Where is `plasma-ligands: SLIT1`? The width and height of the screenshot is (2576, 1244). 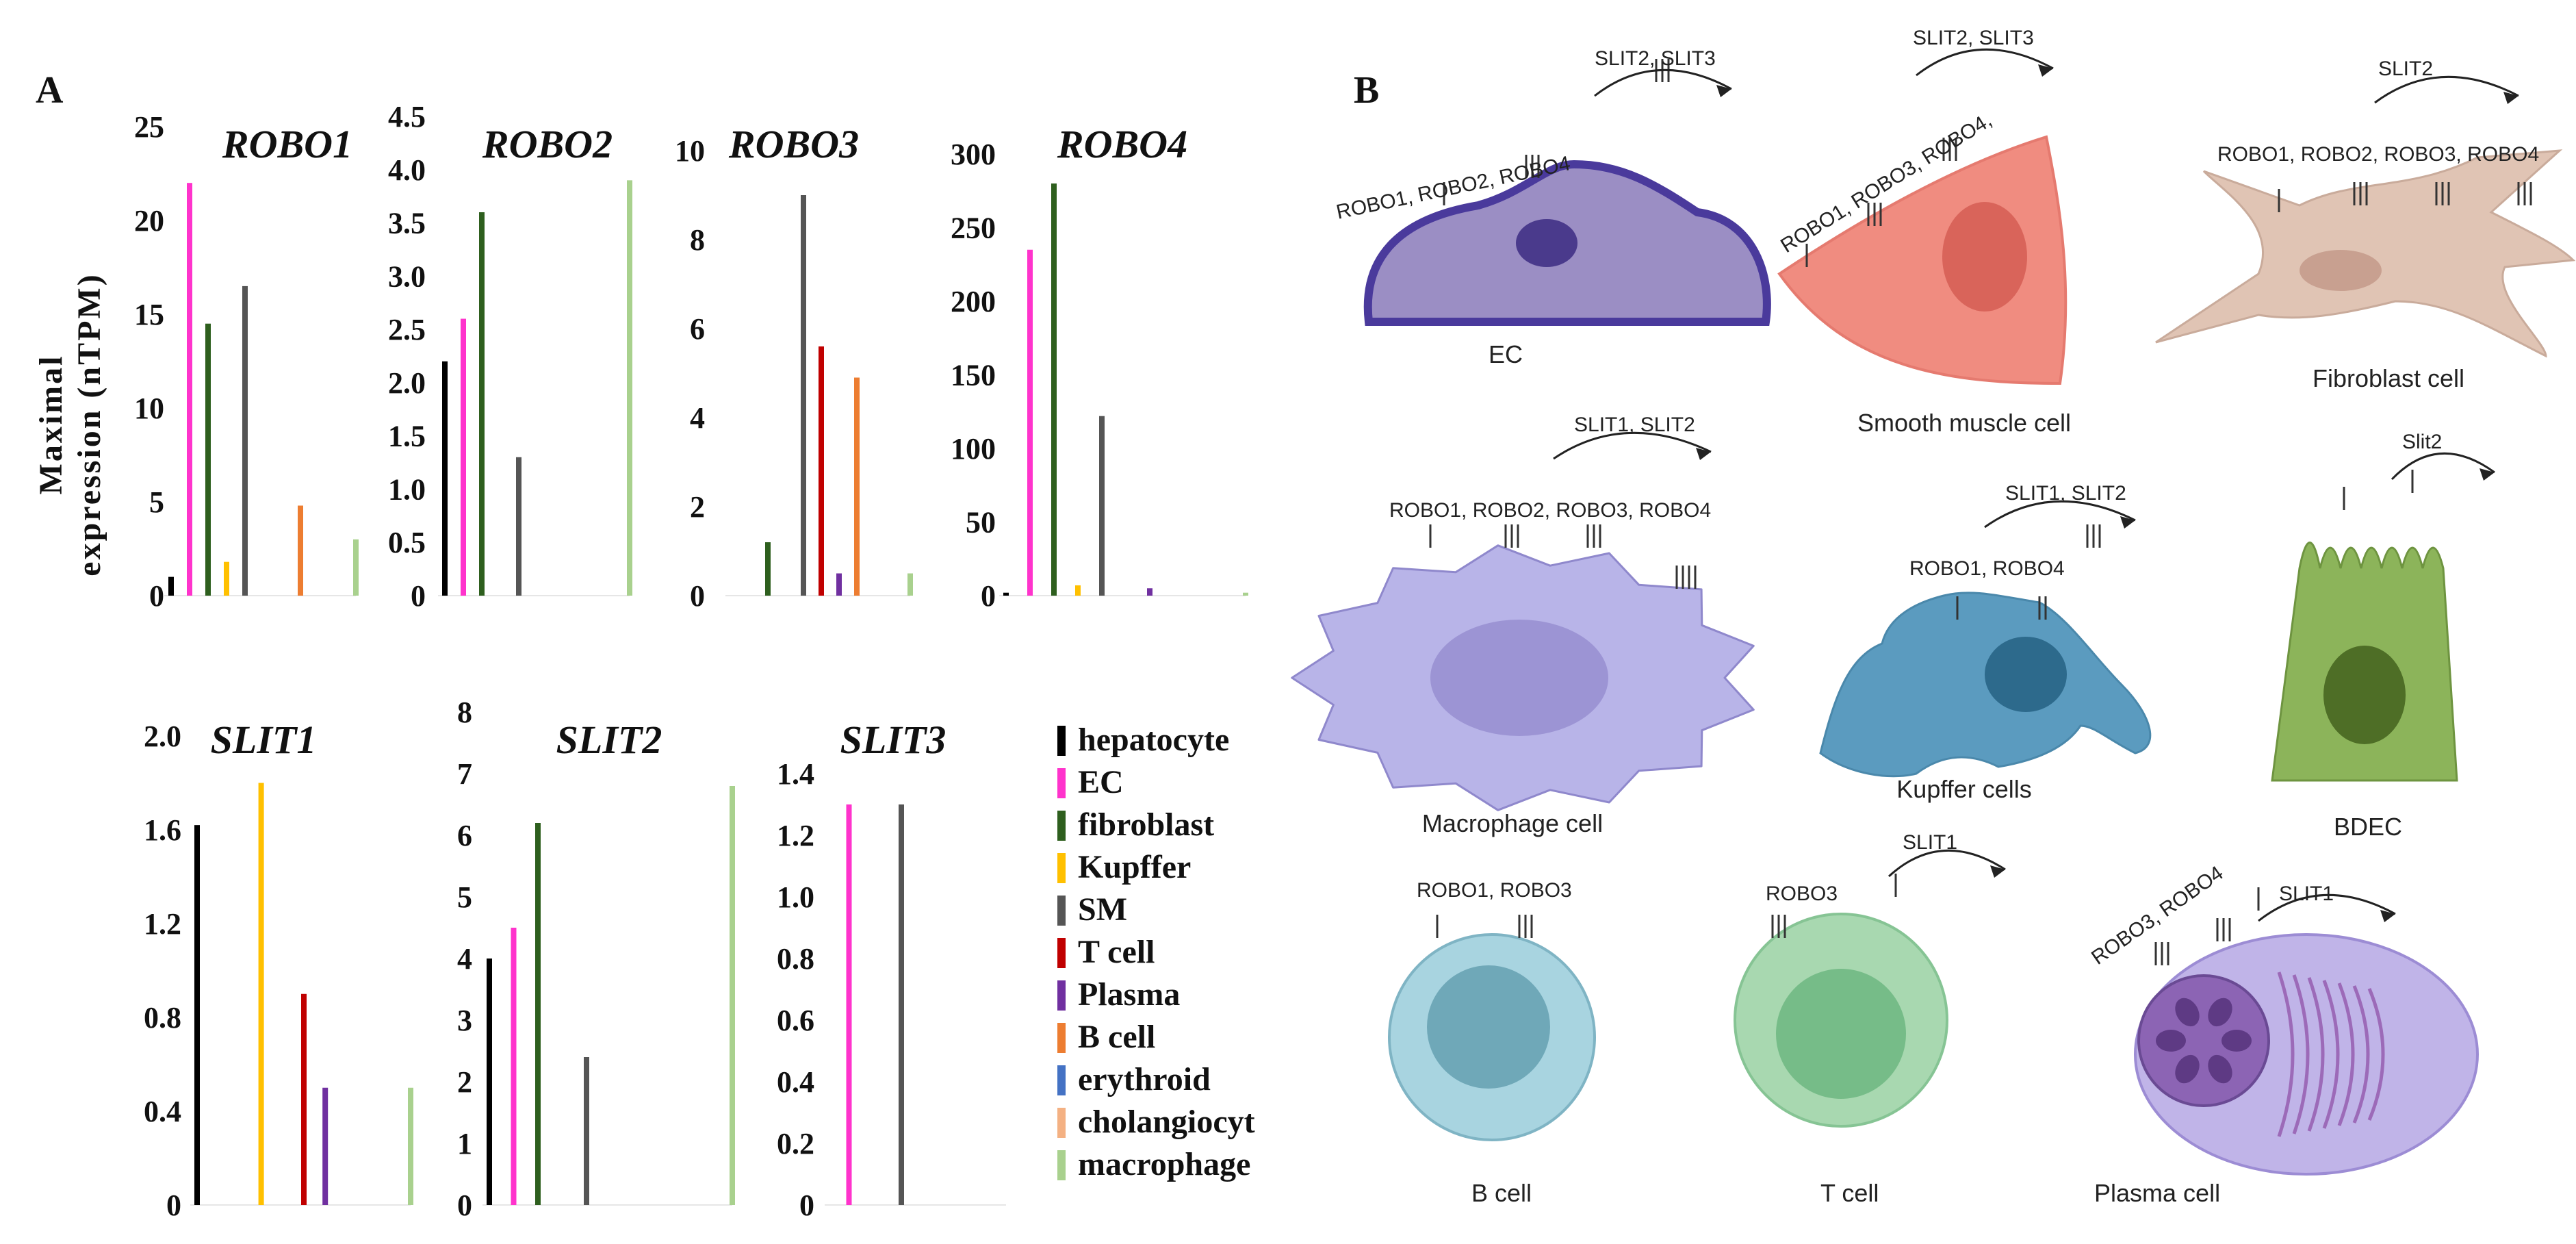
plasma-ligands: SLIT1 is located at coordinates (2306, 894).